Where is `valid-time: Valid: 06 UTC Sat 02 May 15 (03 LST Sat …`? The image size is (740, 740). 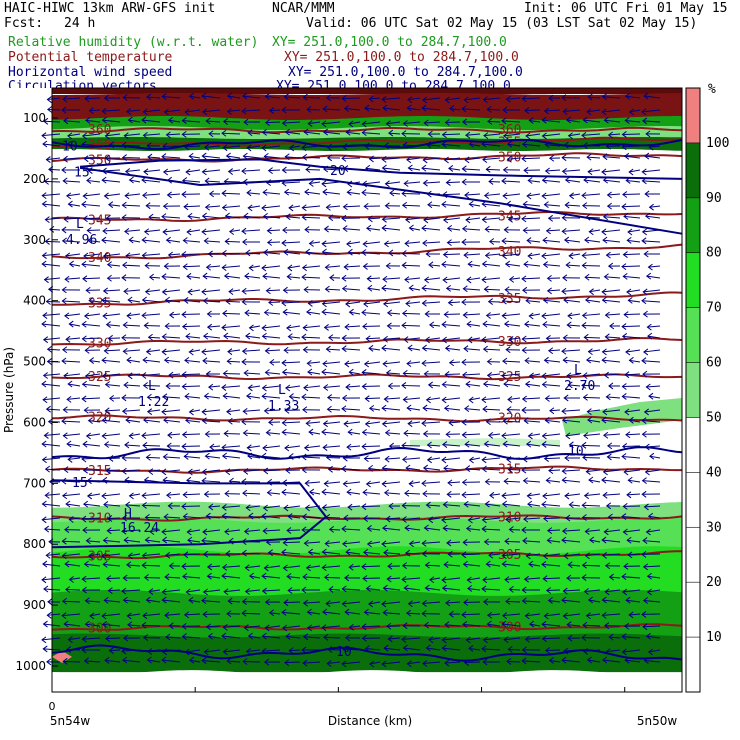
valid-time: Valid: 06 UTC Sat 02 May 15 (03 LST Sat … is located at coordinates (502, 23).